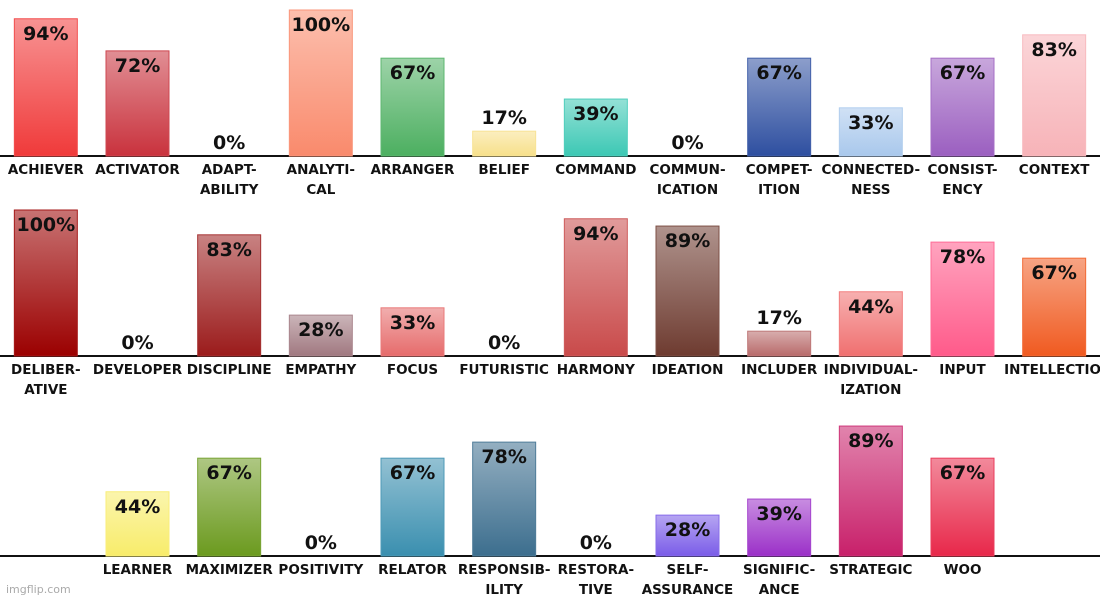 The height and width of the screenshot is (600, 1100). What do you see at coordinates (137, 570) in the screenshot?
I see `x-tick-label: LEARNER` at bounding box center [137, 570].